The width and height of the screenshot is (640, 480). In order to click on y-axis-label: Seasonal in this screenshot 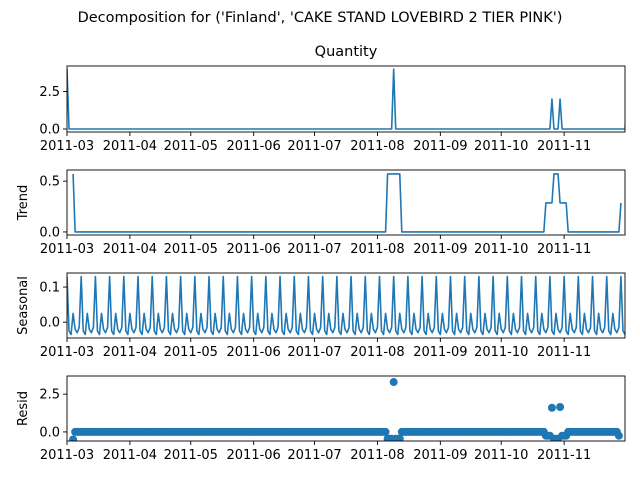, I will do `click(23, 305)`.